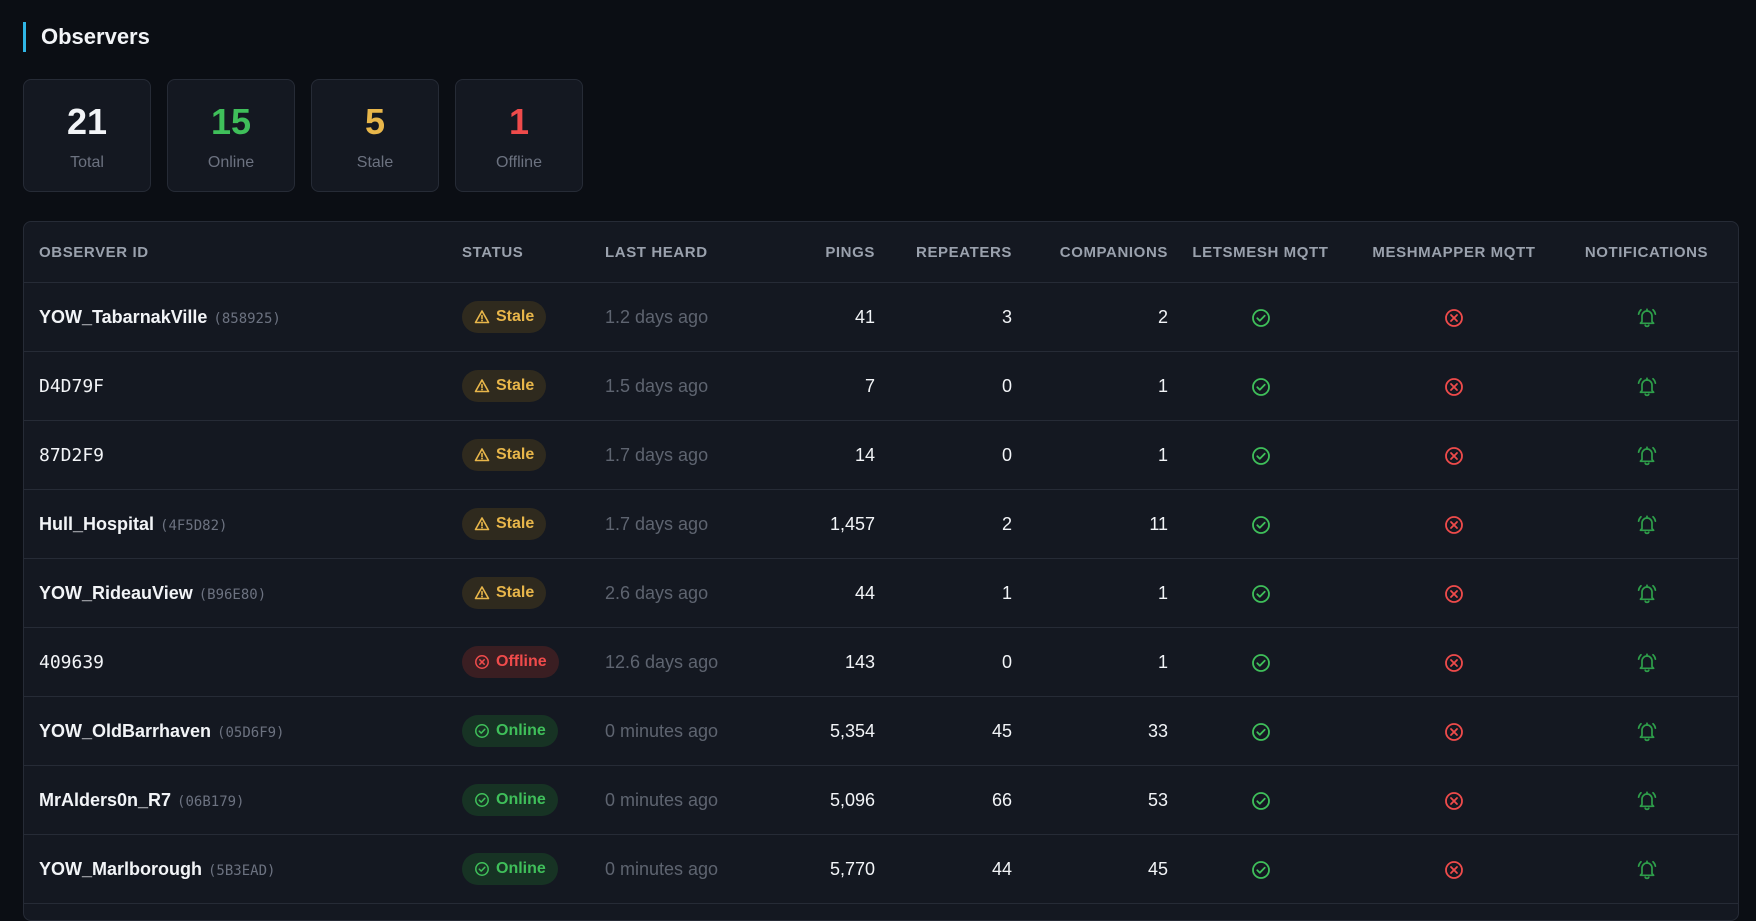 Image resolution: width=1756 pixels, height=921 pixels. I want to click on table-row: D4D79F Stale 1.5 days ago 7 0 1, so click(881, 386).